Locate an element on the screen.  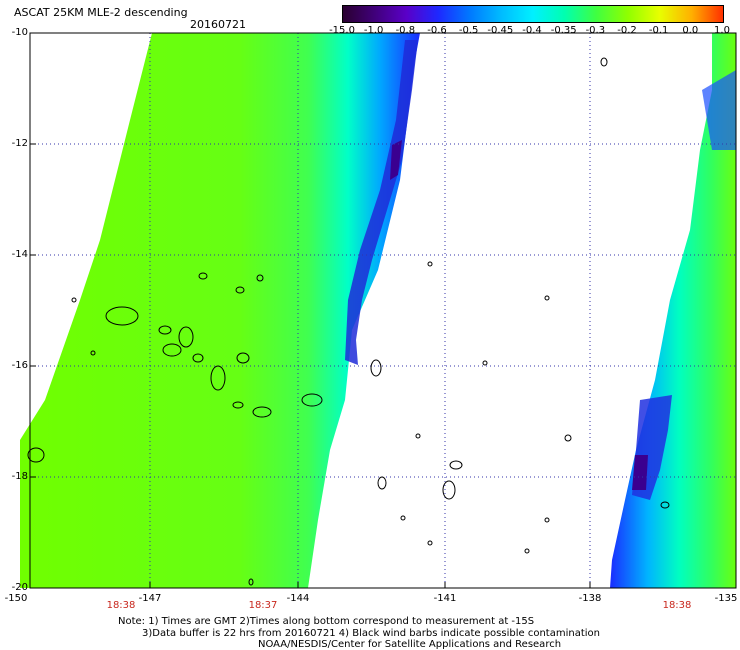
colorbar is located at coordinates (533, 14).